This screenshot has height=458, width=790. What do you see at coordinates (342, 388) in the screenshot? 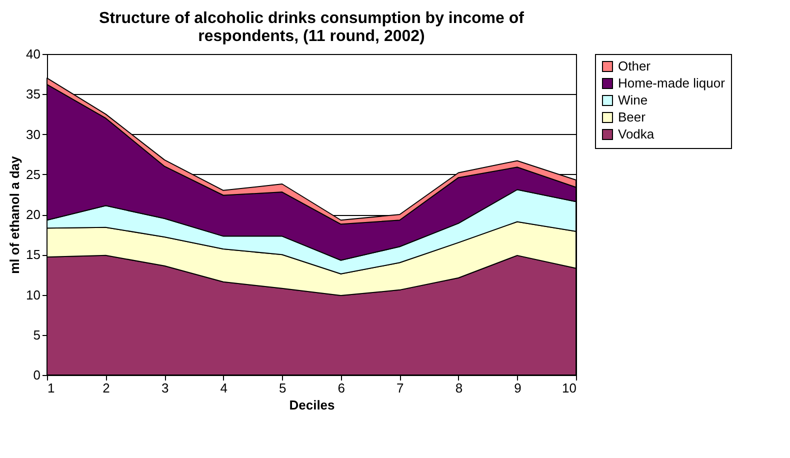
I see `x-tick-label: 6` at bounding box center [342, 388].